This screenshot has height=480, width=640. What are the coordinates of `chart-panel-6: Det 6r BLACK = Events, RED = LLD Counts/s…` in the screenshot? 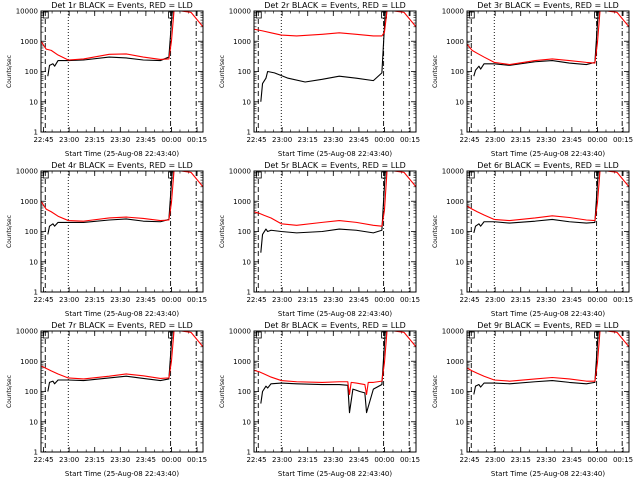 It's located at (532, 239).